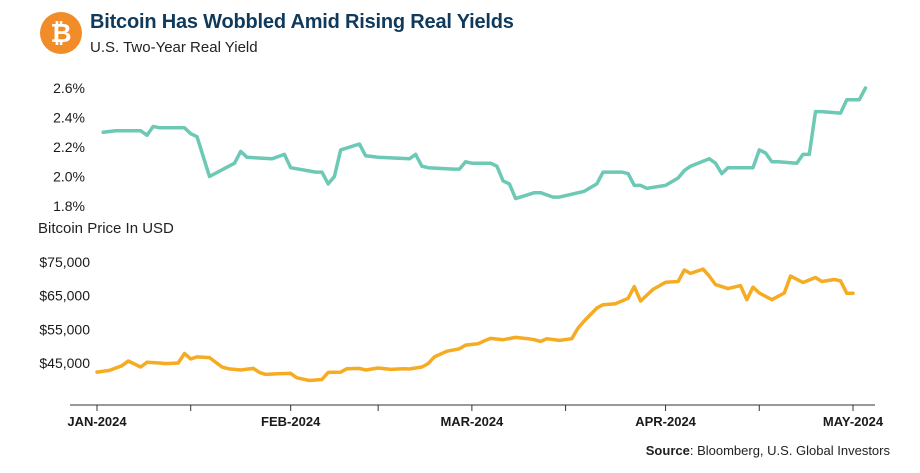 The image size is (920, 473). I want to click on btc-ytick-label: $45,000, so click(64, 363).